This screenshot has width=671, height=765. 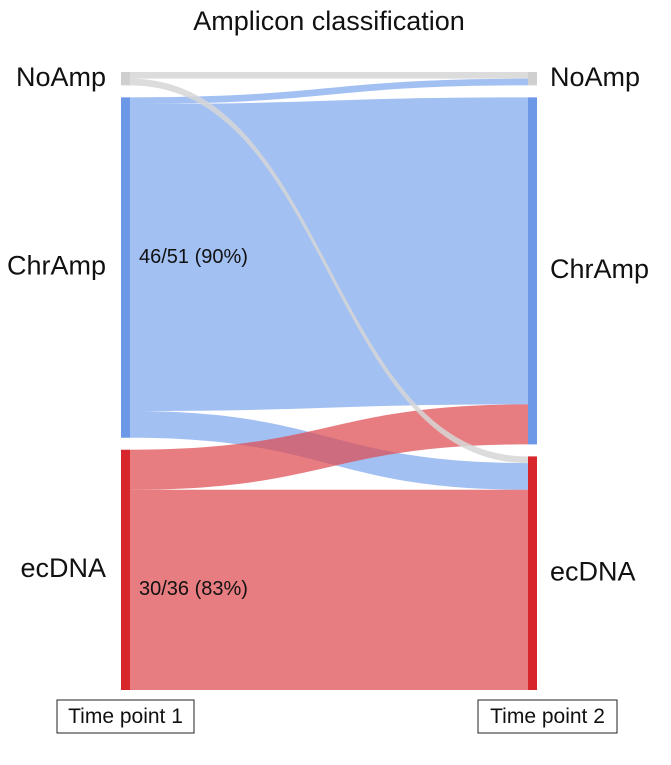 I want to click on time-point-1-box: Time point 1, so click(x=125, y=716).